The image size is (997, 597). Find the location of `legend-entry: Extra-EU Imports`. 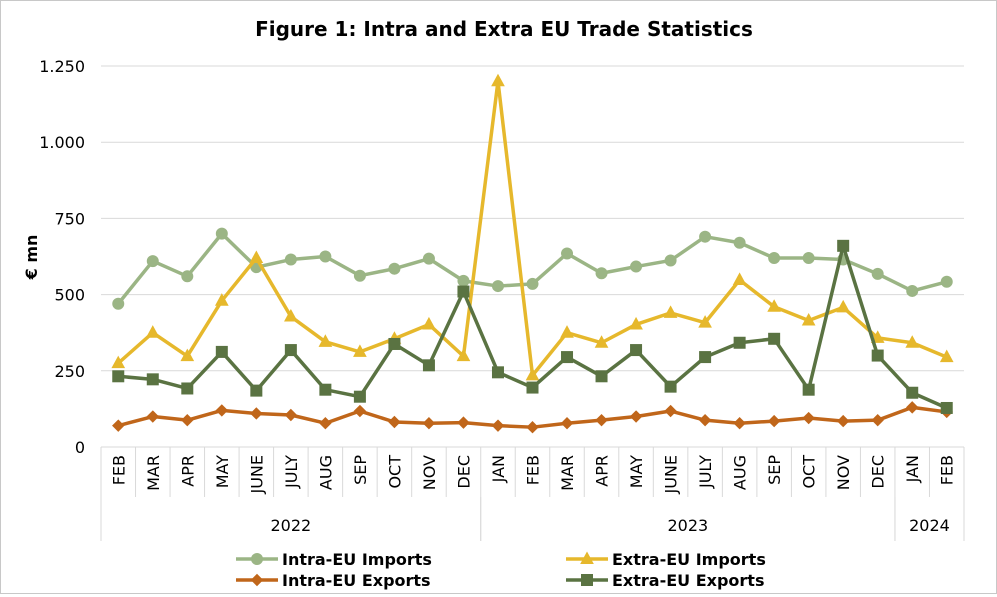

legend-entry: Extra-EU Imports is located at coordinates (666, 559).